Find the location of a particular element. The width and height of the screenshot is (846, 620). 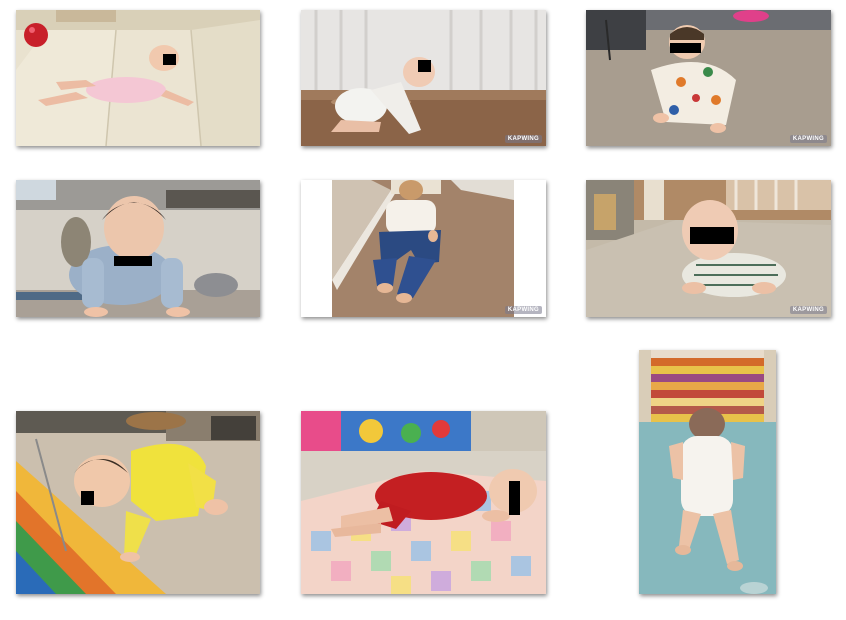

baby-crawling-indoors-photo is located at coordinates (138, 248).